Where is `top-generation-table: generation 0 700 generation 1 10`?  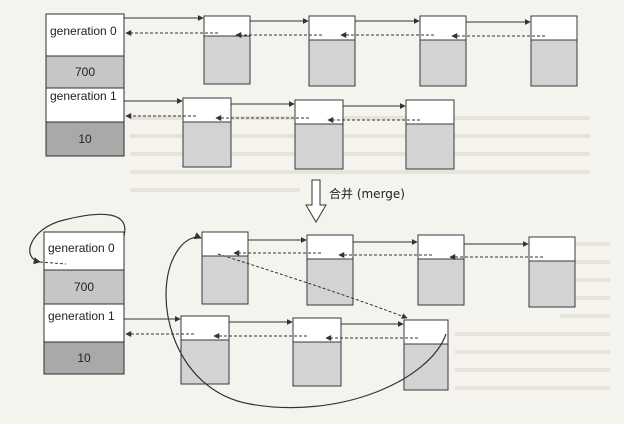 top-generation-table: generation 0 700 generation 1 10 is located at coordinates (85, 85).